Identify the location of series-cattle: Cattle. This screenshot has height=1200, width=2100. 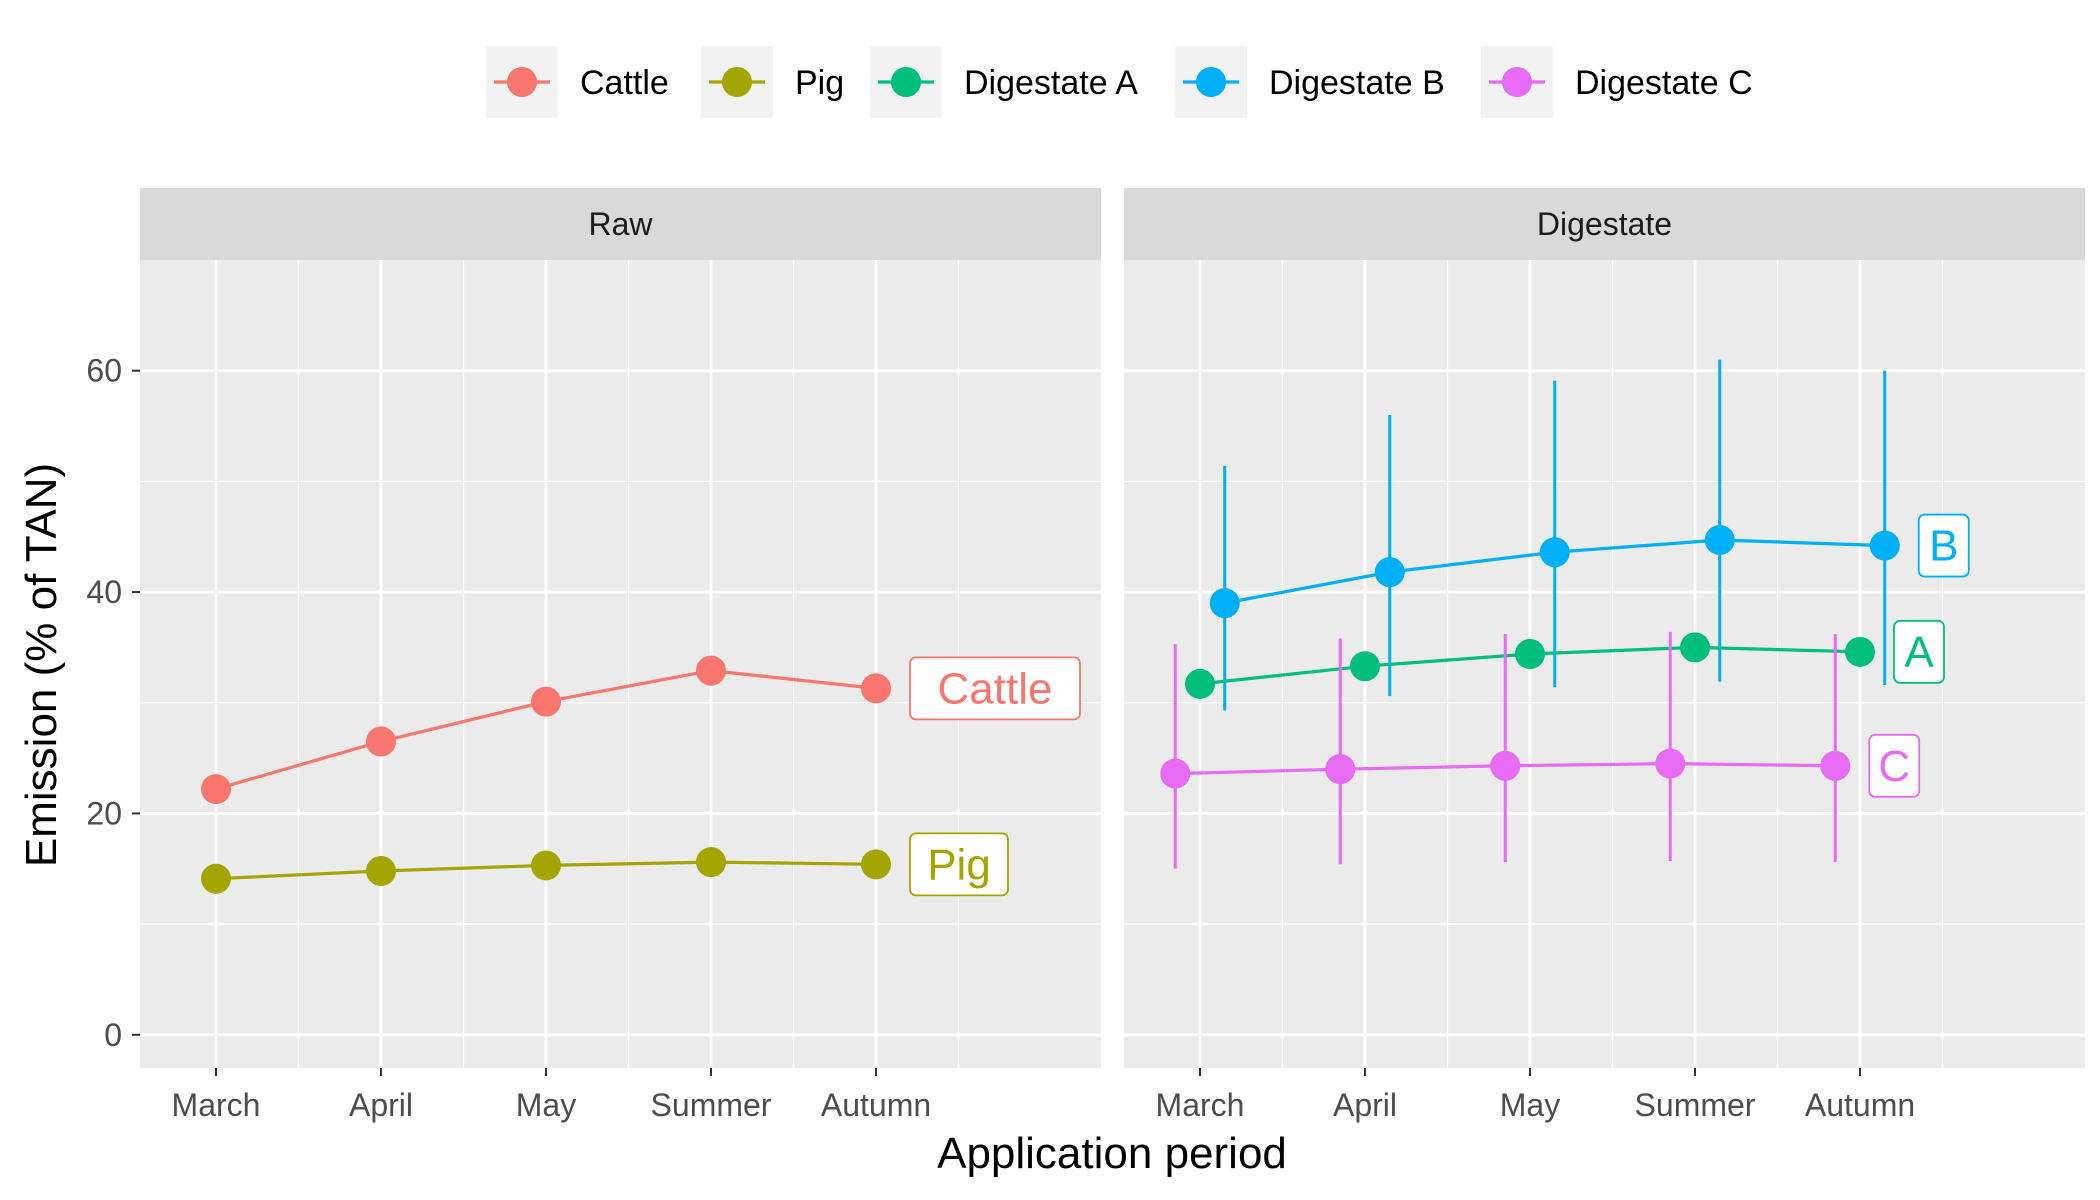
(641, 730).